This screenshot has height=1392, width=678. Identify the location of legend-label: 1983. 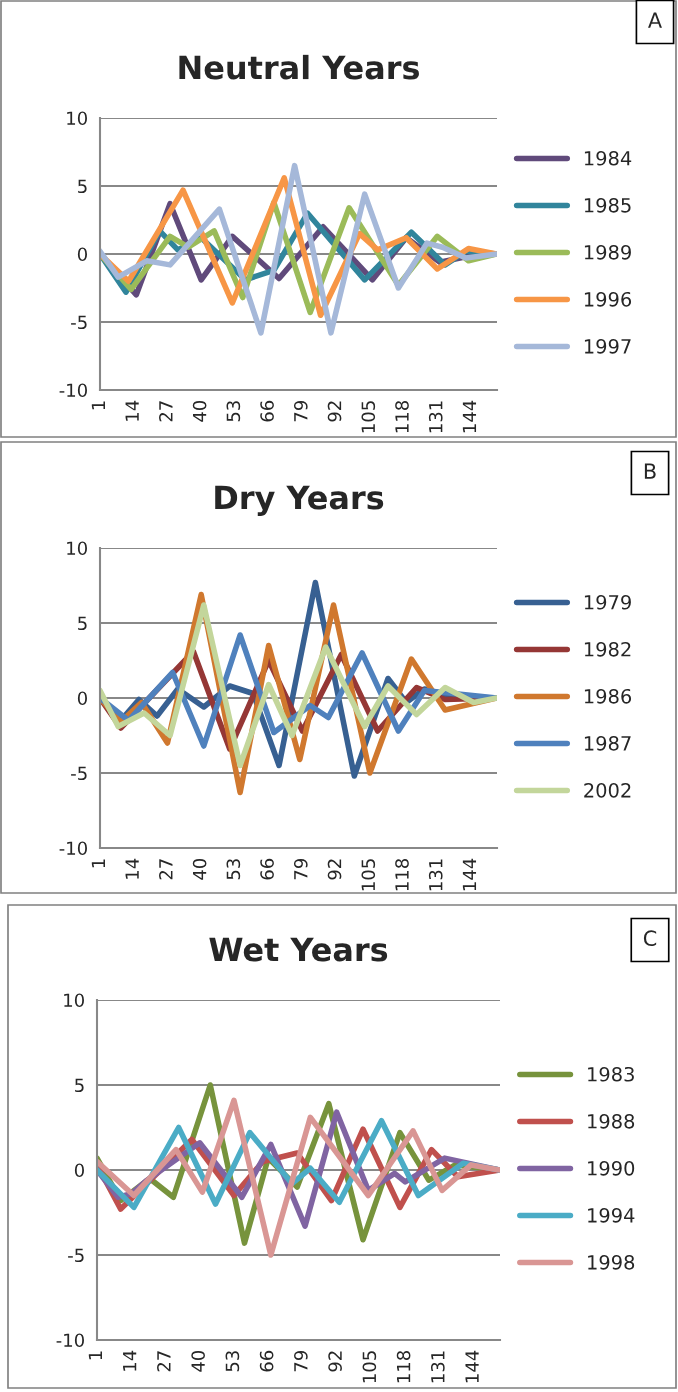
(611, 1074).